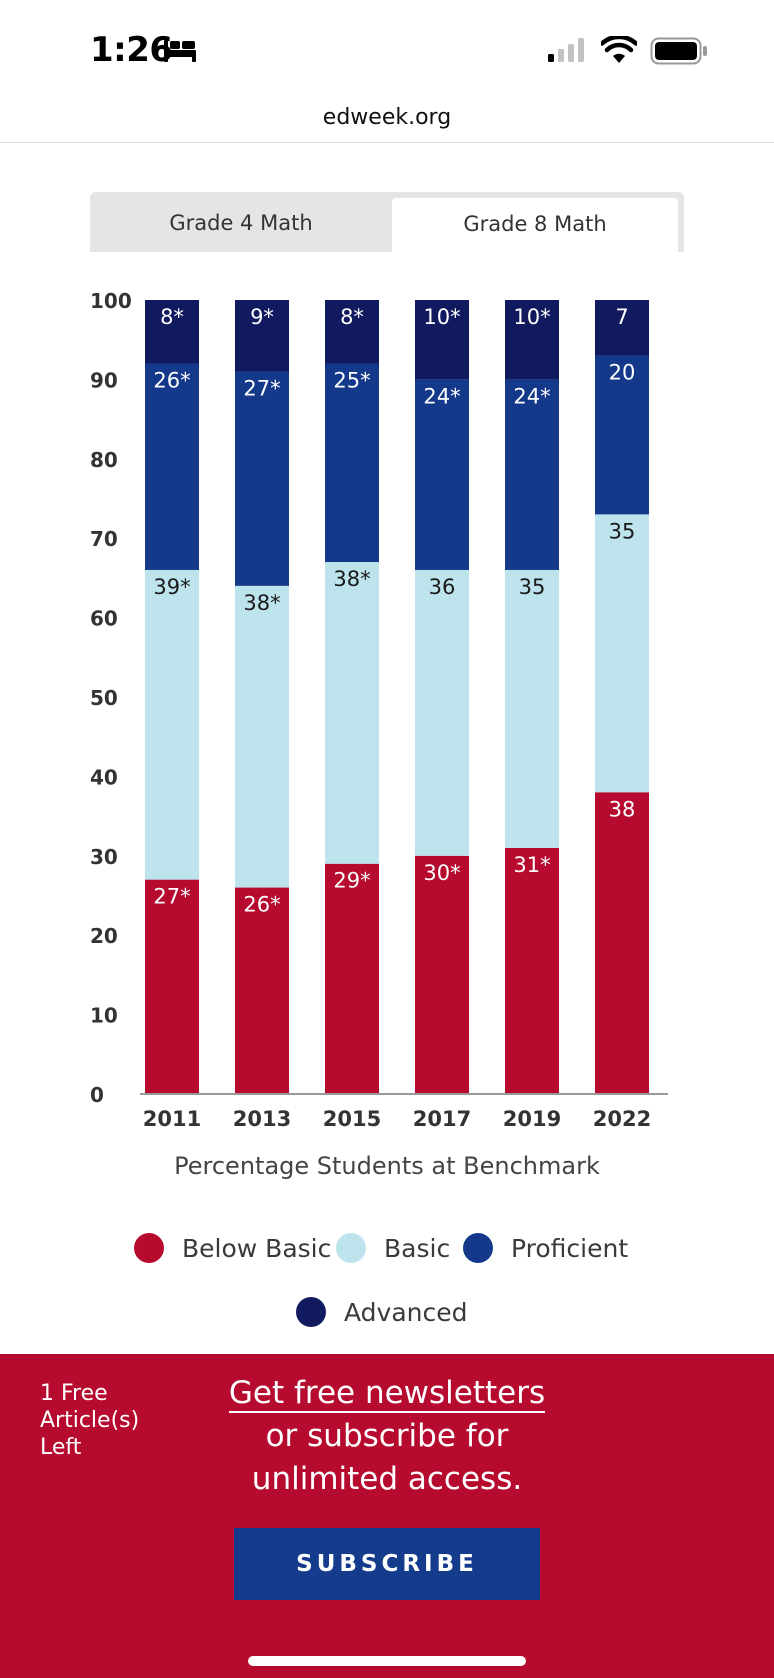  I want to click on data-label-advanced-2017: 10*, so click(441, 317).